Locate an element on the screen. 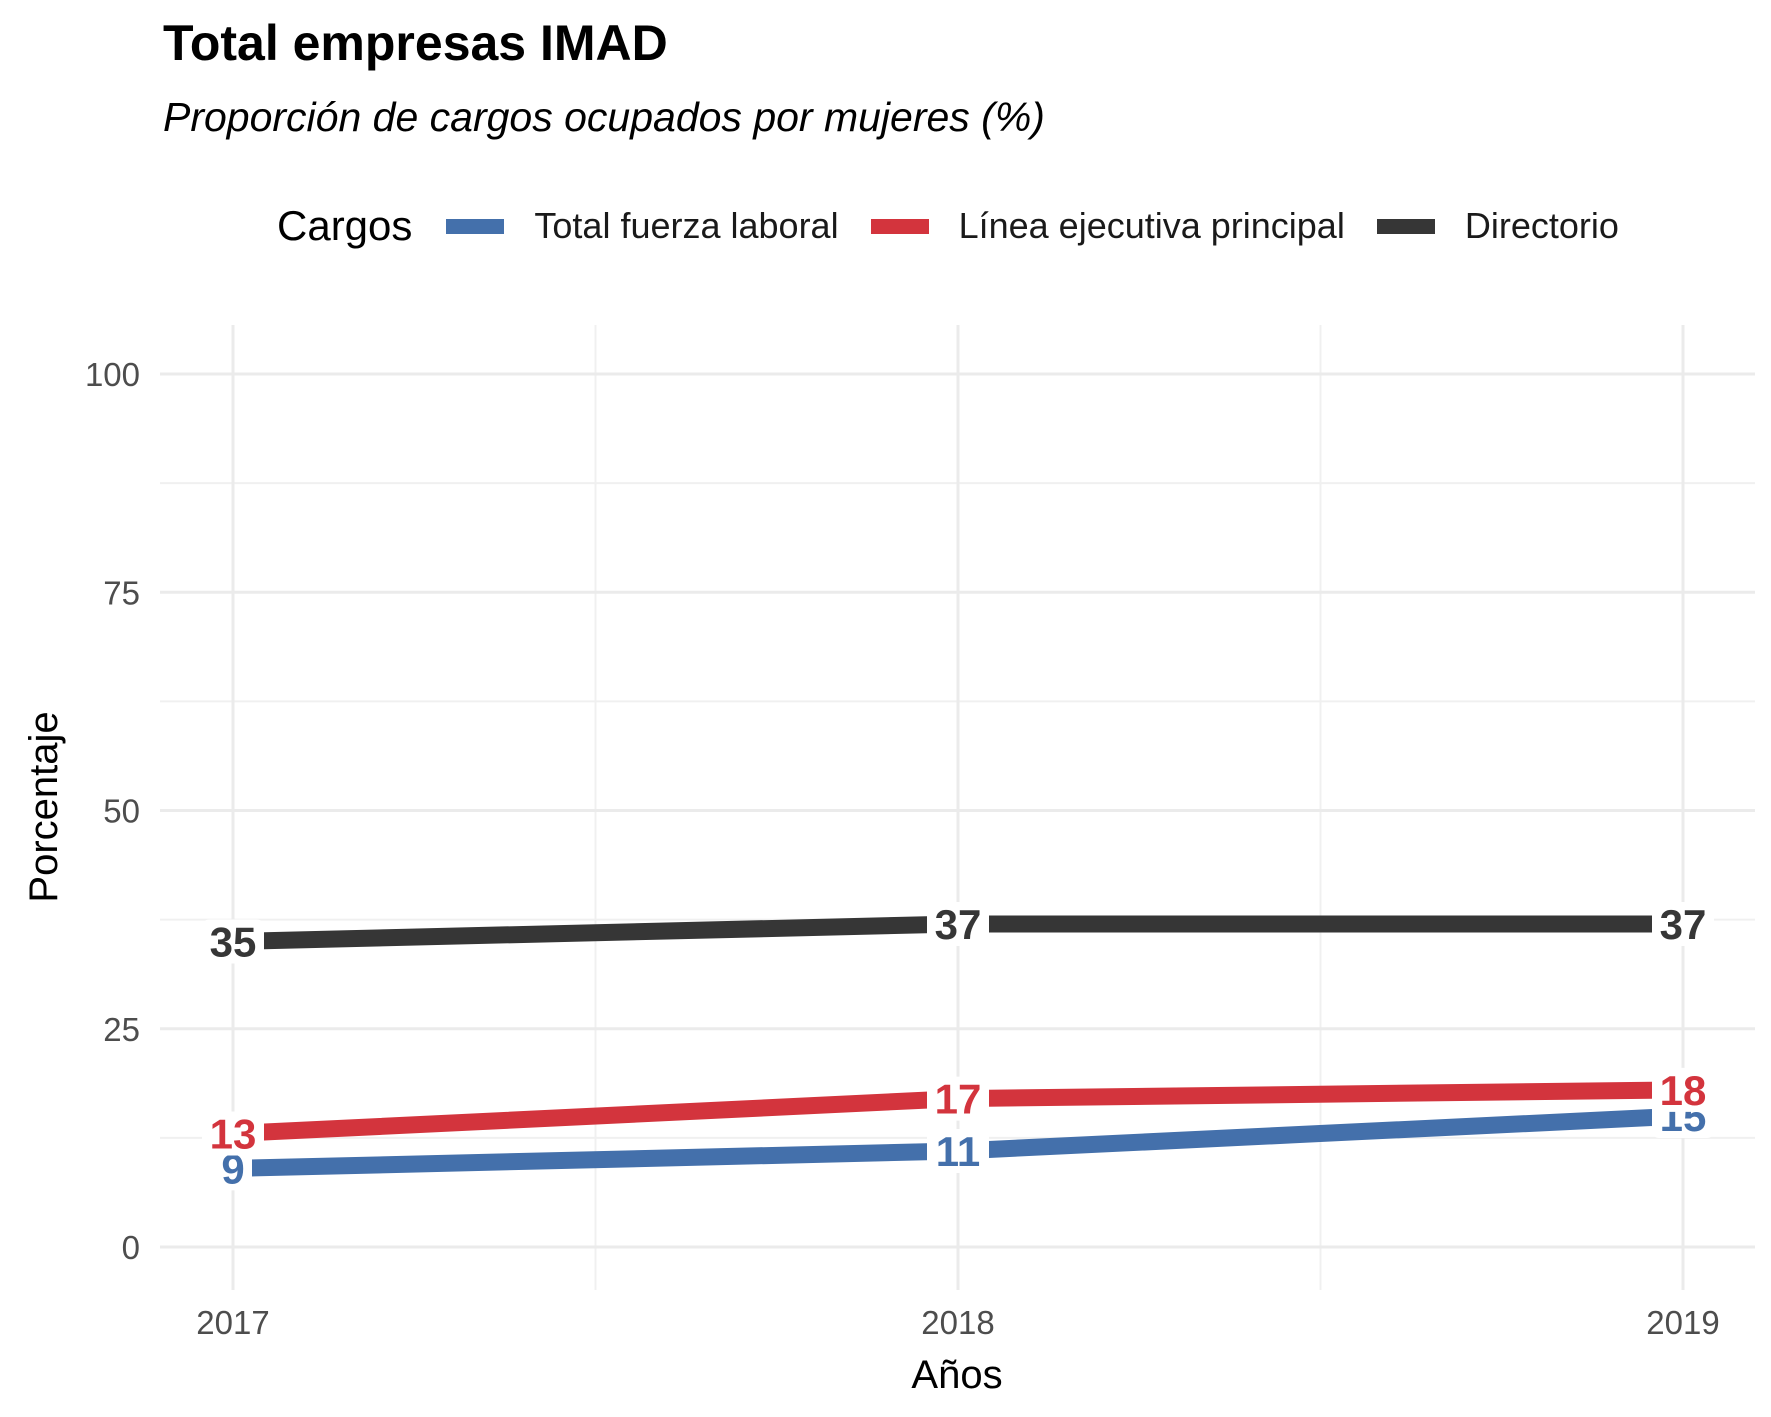  data-label-text: 13 is located at coordinates (233, 1134).